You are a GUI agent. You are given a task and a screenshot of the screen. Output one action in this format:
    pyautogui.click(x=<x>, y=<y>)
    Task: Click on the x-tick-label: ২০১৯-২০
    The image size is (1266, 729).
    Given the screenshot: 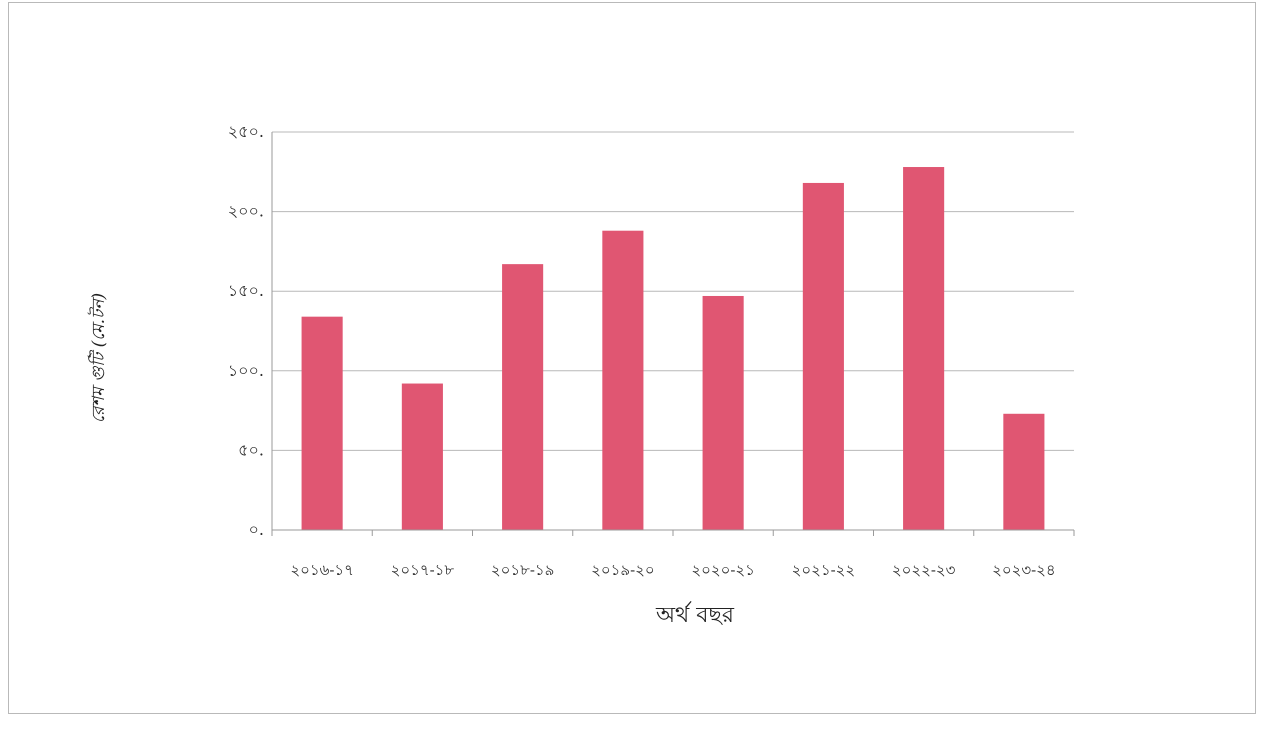 What is the action you would take?
    pyautogui.click(x=623, y=570)
    